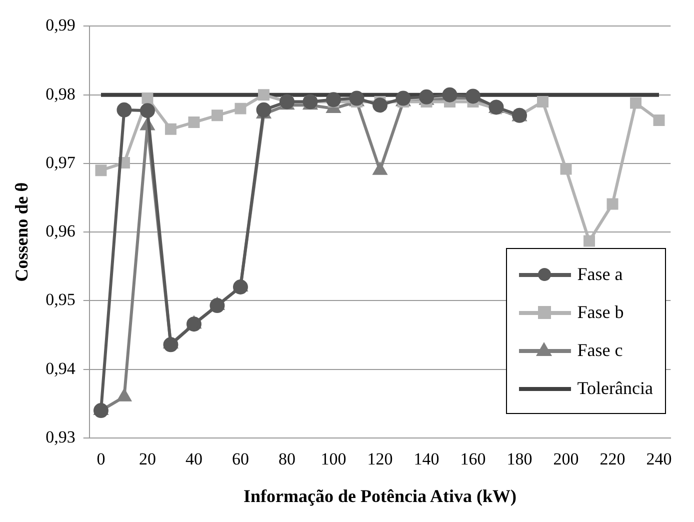  What do you see at coordinates (600, 274) in the screenshot?
I see `legend-label: Fase a` at bounding box center [600, 274].